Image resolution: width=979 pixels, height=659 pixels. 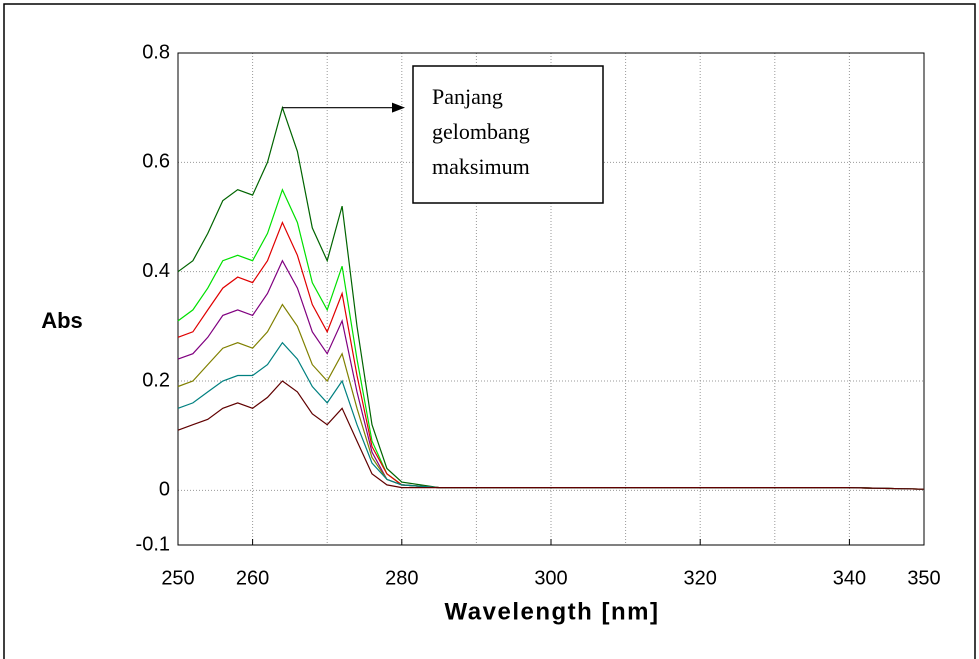 What do you see at coordinates (177, 578) in the screenshot?
I see `x-tick-label: 250` at bounding box center [177, 578].